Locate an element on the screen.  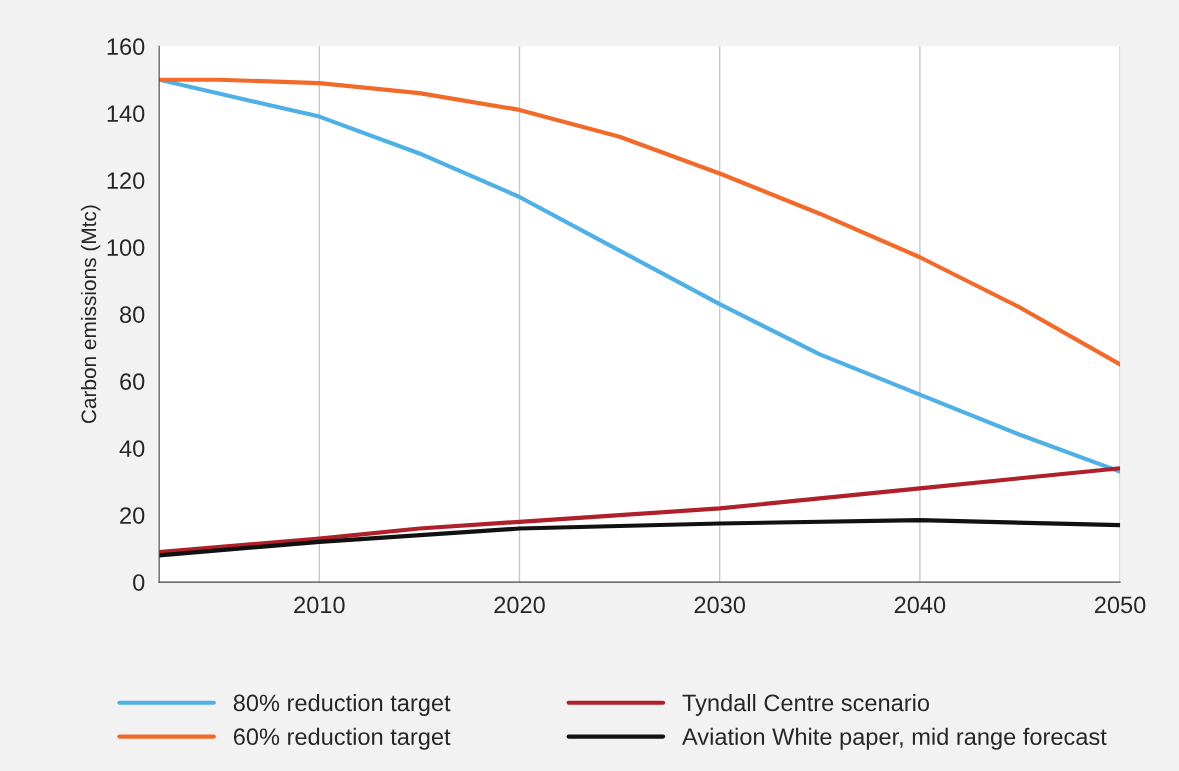
legend-label: Aviation White paper, mid range forecast is located at coordinates (894, 738).